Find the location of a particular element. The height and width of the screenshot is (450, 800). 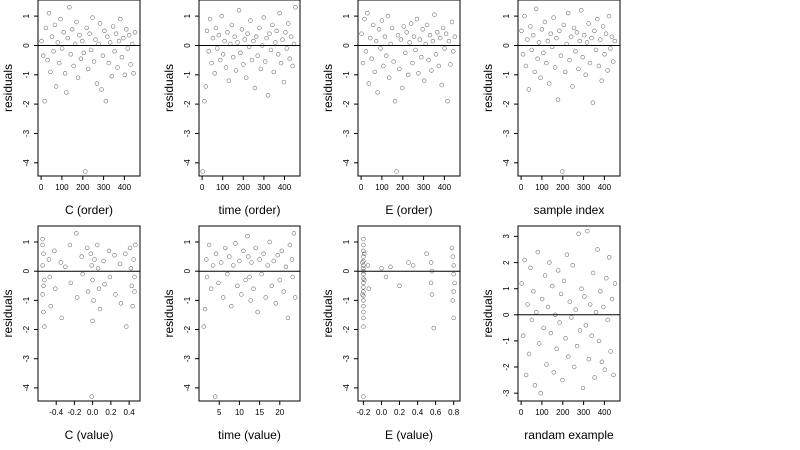

x-tick-label: 100 is located at coordinates (542, 187).